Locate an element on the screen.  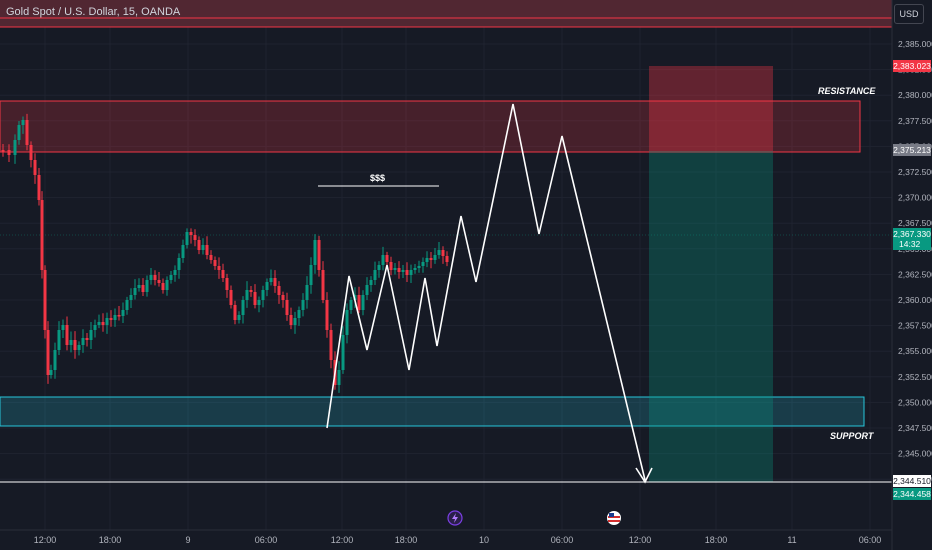
stop-loss-badge: 2,383.023 is located at coordinates (912, 66).